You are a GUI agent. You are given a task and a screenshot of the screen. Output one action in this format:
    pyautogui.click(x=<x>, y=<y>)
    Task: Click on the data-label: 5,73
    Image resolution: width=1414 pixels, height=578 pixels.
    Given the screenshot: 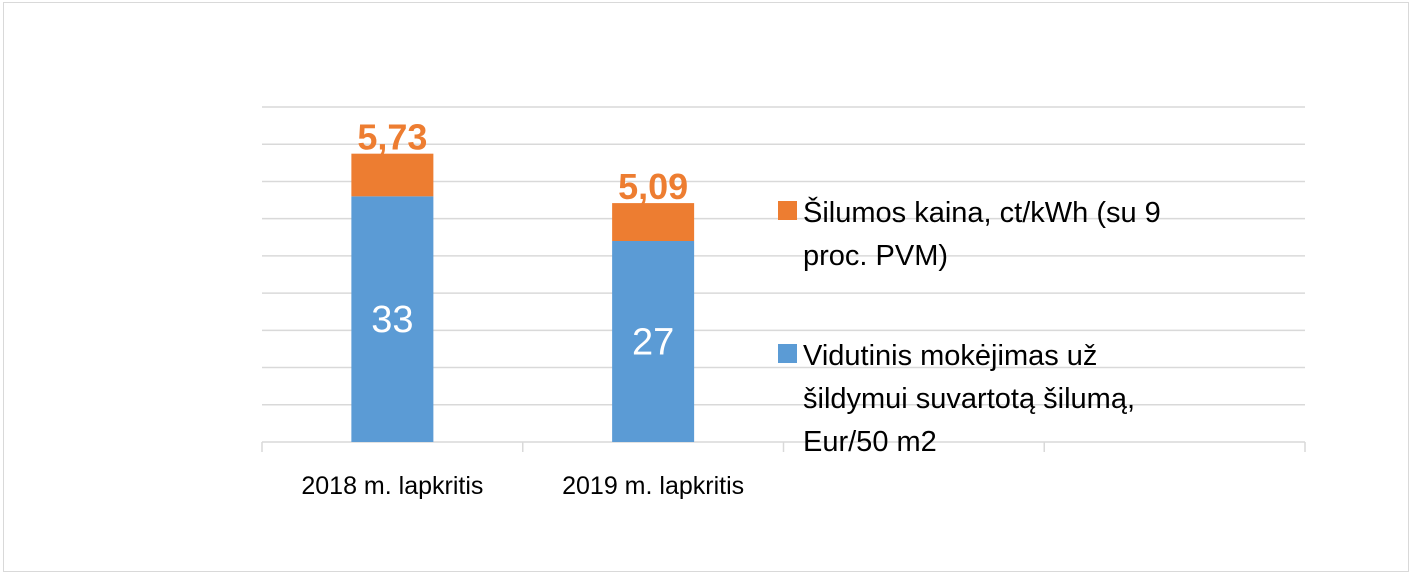 What is the action you would take?
    pyautogui.click(x=392, y=137)
    